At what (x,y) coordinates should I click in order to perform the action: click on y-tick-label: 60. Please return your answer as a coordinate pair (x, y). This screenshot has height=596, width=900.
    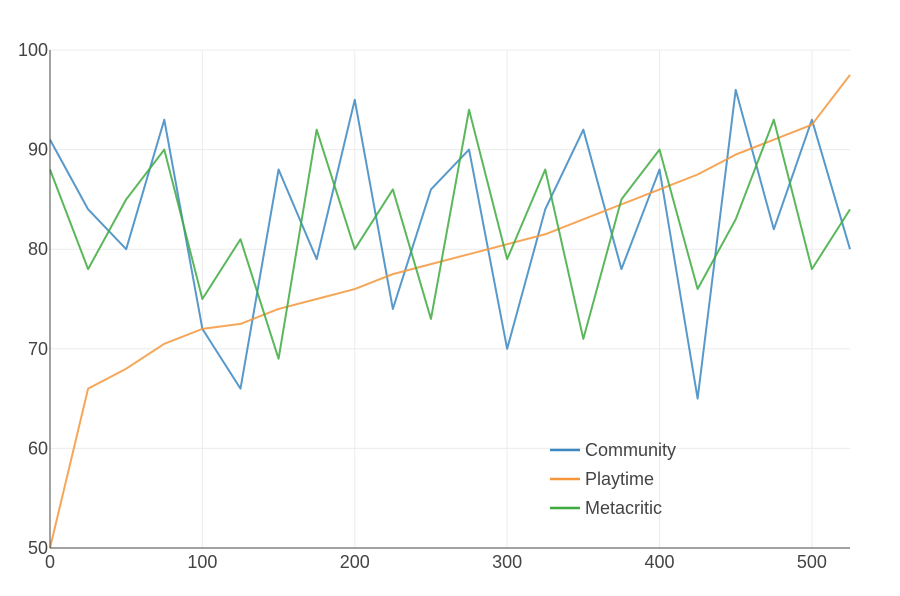
    Looking at the image, I should click on (38, 448).